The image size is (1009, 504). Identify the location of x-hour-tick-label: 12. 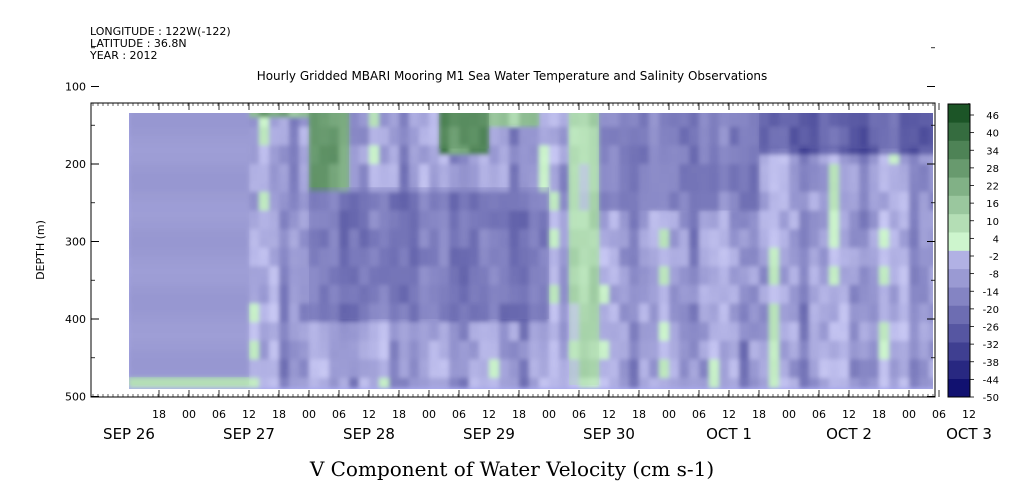
(729, 414).